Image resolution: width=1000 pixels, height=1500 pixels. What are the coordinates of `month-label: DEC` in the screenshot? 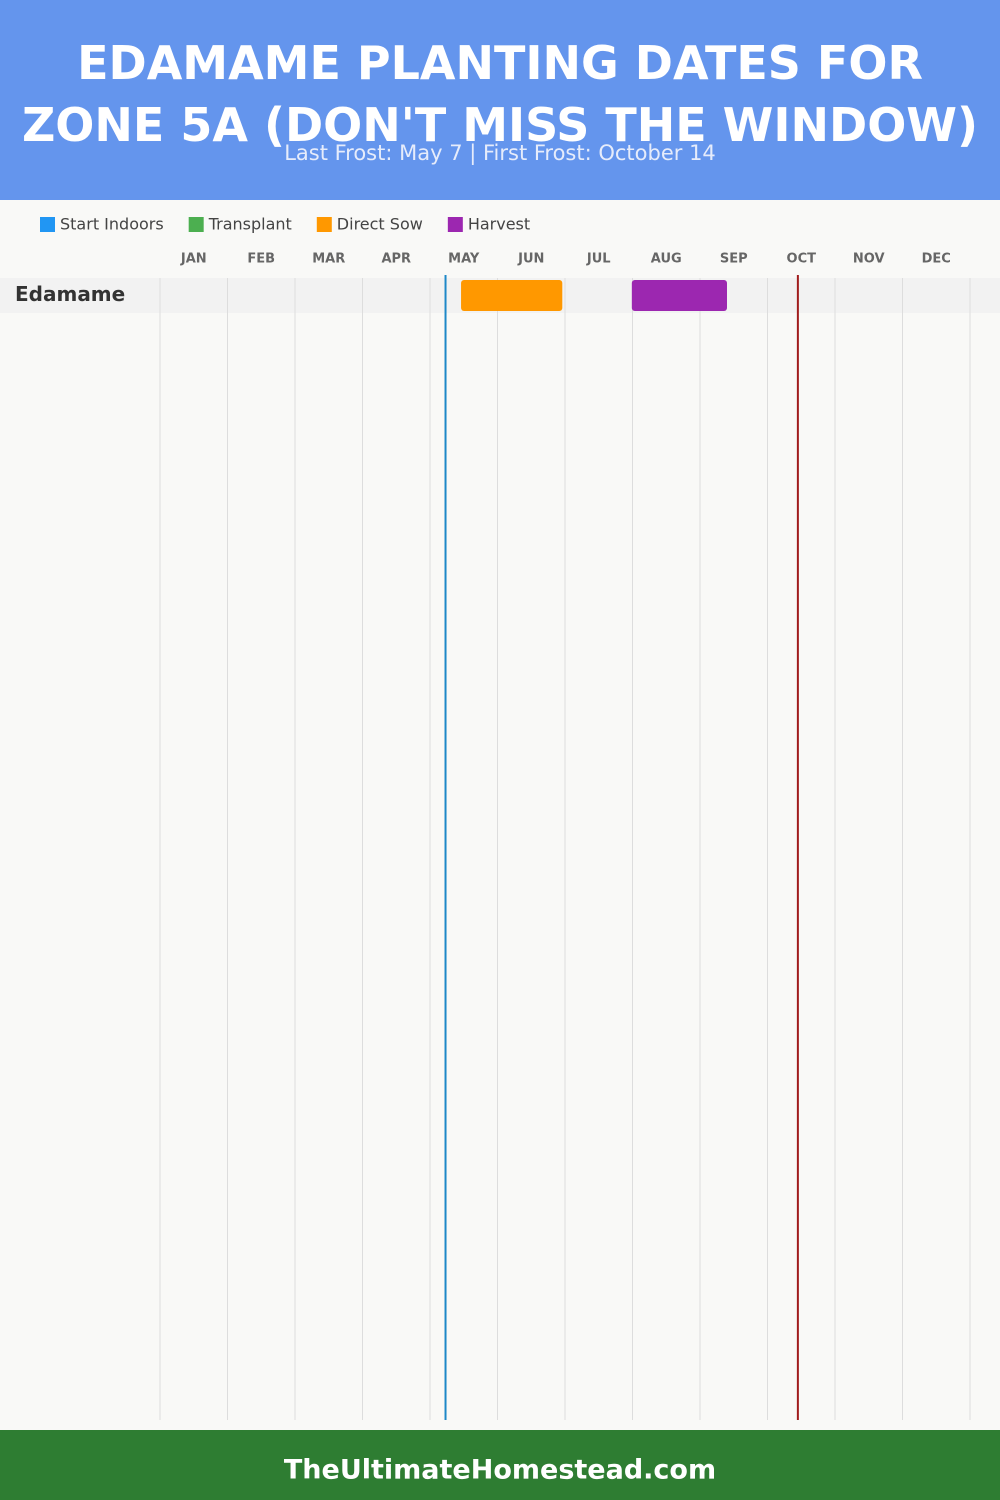 It's located at (936, 259).